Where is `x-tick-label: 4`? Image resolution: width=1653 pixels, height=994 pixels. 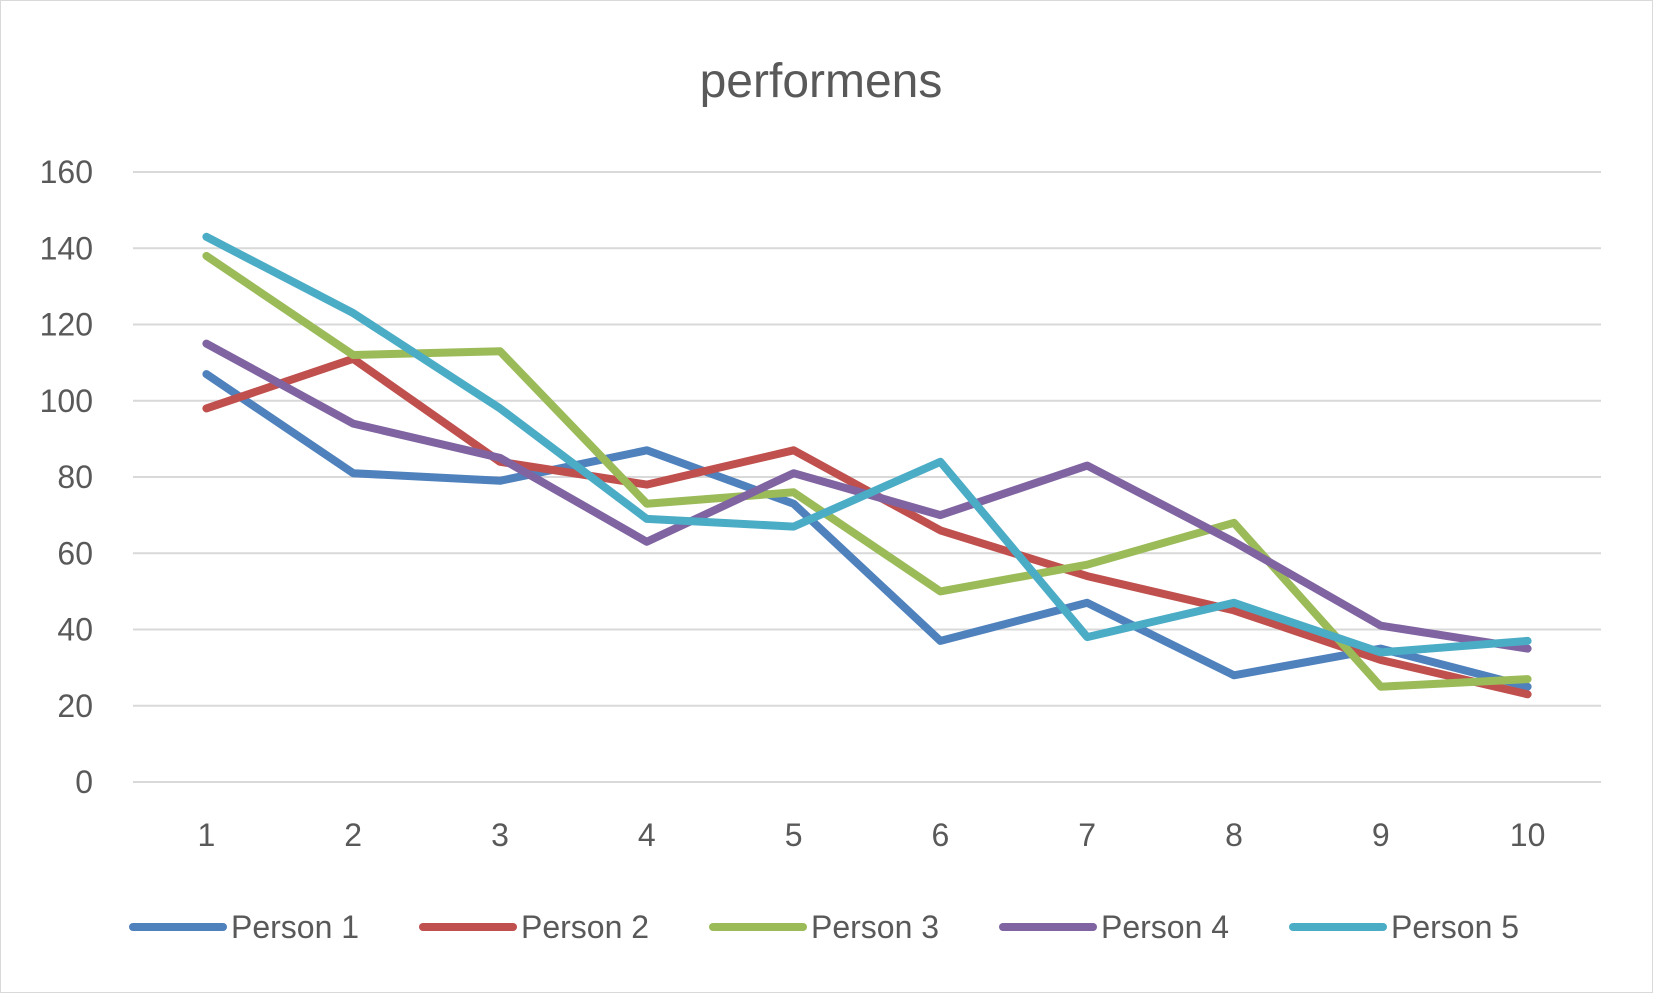 x-tick-label: 4 is located at coordinates (647, 835).